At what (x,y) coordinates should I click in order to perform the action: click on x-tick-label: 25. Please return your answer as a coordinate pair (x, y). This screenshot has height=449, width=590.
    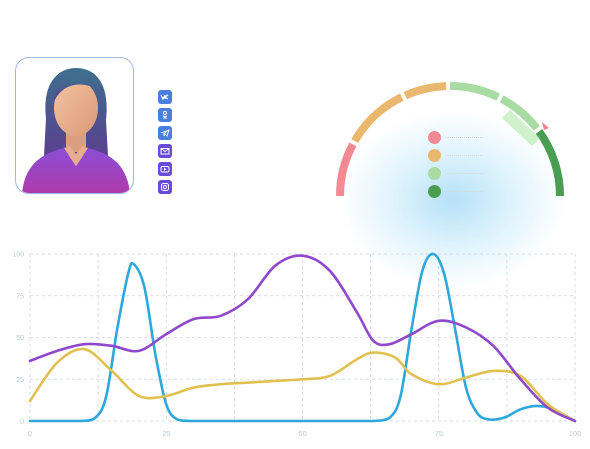
    Looking at the image, I should click on (166, 433).